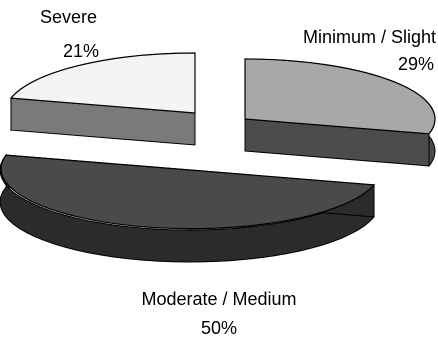  Describe the element at coordinates (369, 37) in the screenshot. I see `label-minimum-name: Minimum / Slight` at that location.